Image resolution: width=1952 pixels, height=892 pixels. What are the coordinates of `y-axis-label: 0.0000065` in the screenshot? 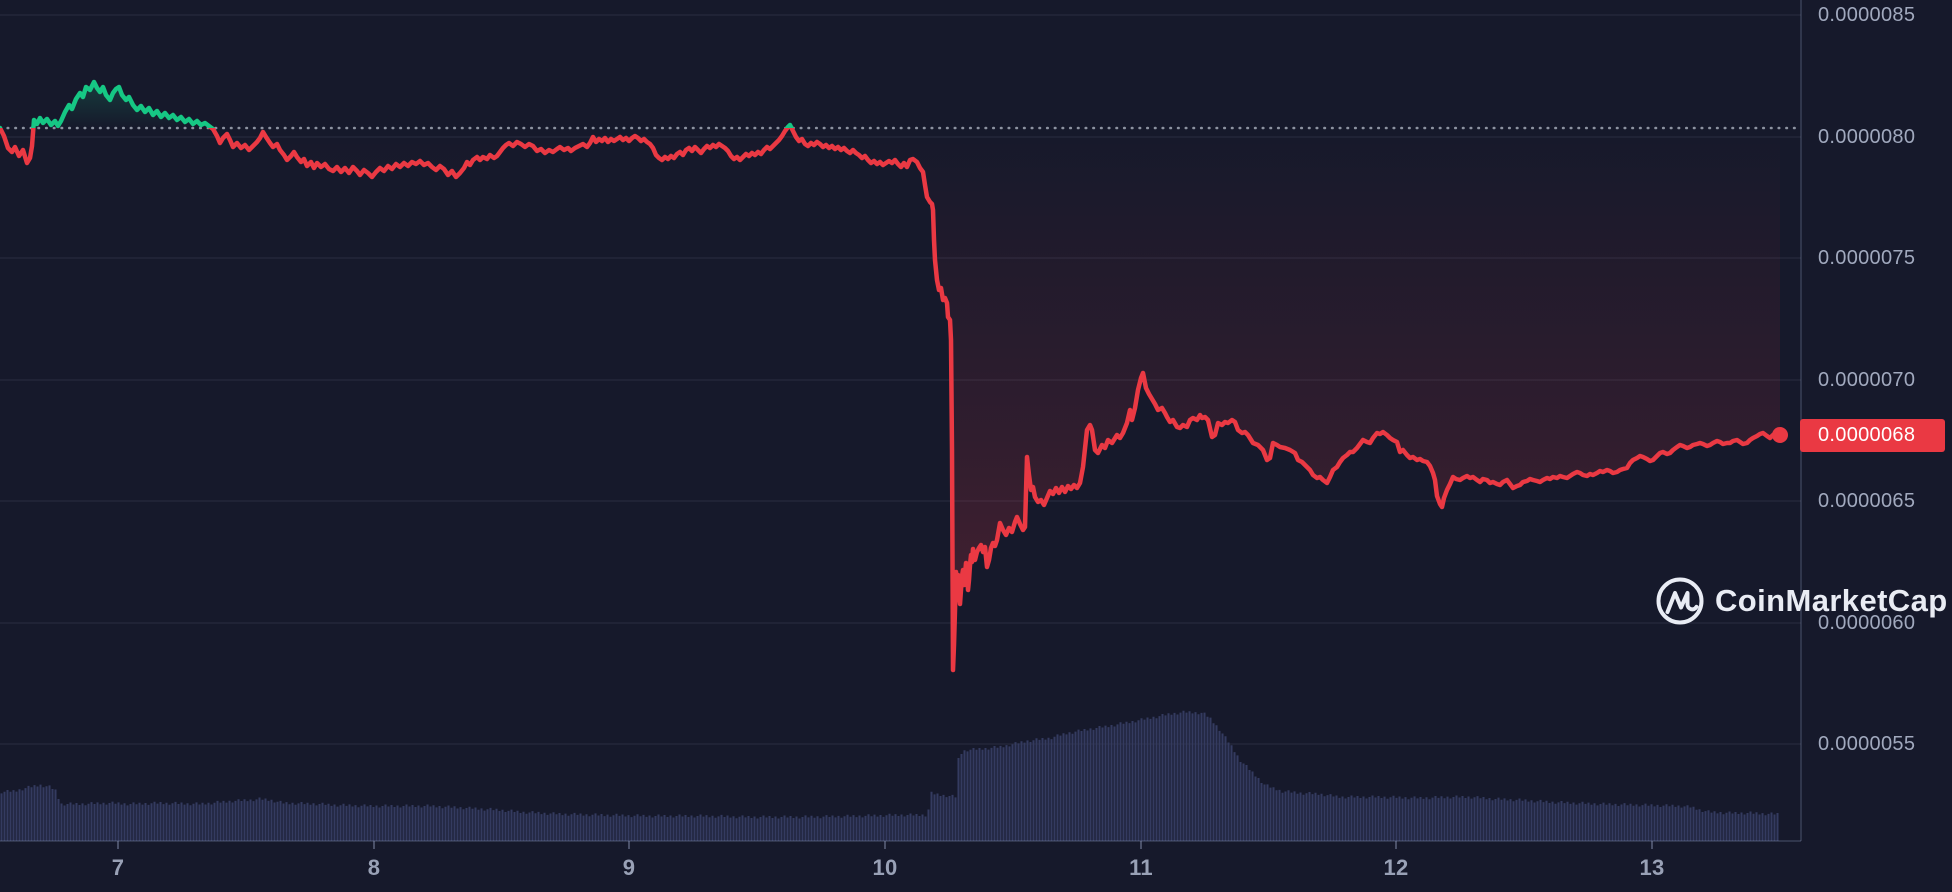 It's located at (1867, 501).